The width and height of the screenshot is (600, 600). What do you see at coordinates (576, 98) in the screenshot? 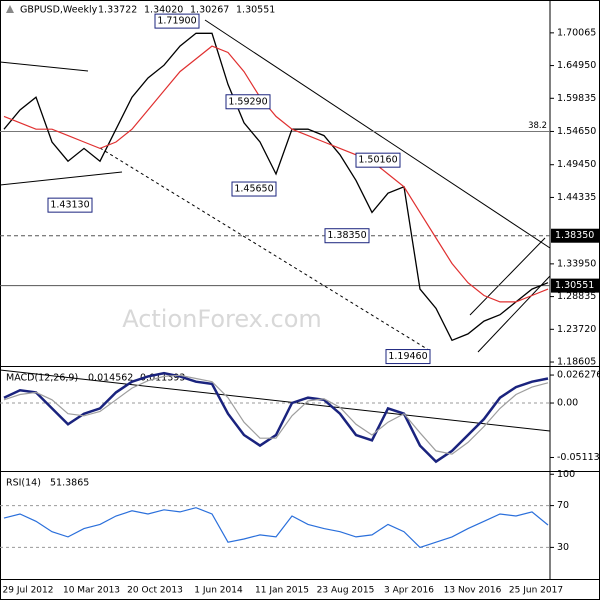
I see `y-tick-label: 1.59835` at bounding box center [576, 98].